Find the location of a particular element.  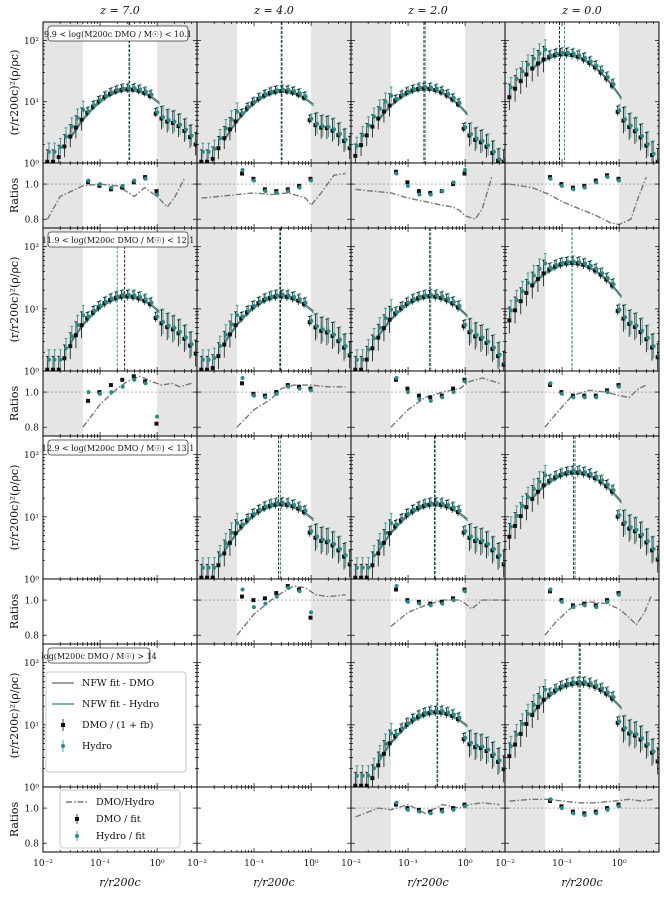

mass-label-text: log(M200c DMO / M☉) > 14 is located at coordinates (99, 656).